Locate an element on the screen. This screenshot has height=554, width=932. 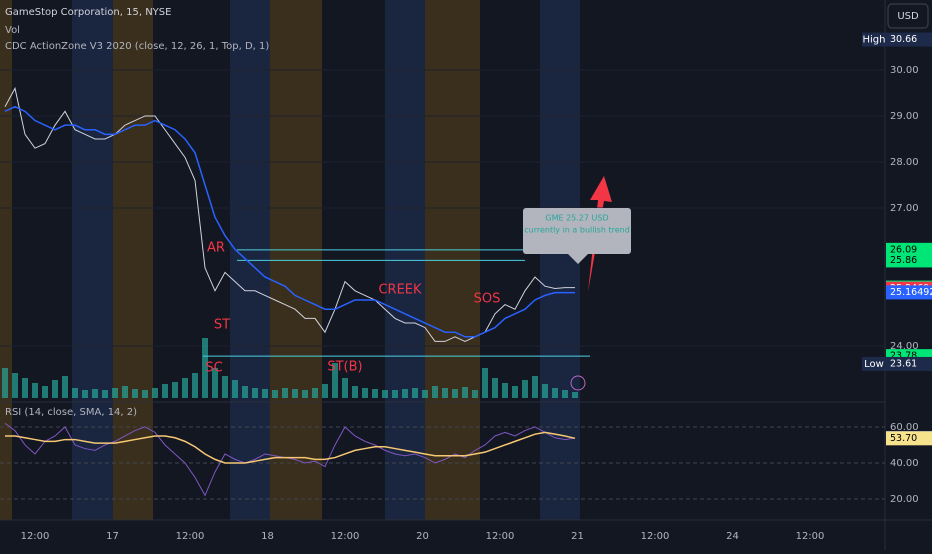
annotation: CREEK is located at coordinates (400, 290).